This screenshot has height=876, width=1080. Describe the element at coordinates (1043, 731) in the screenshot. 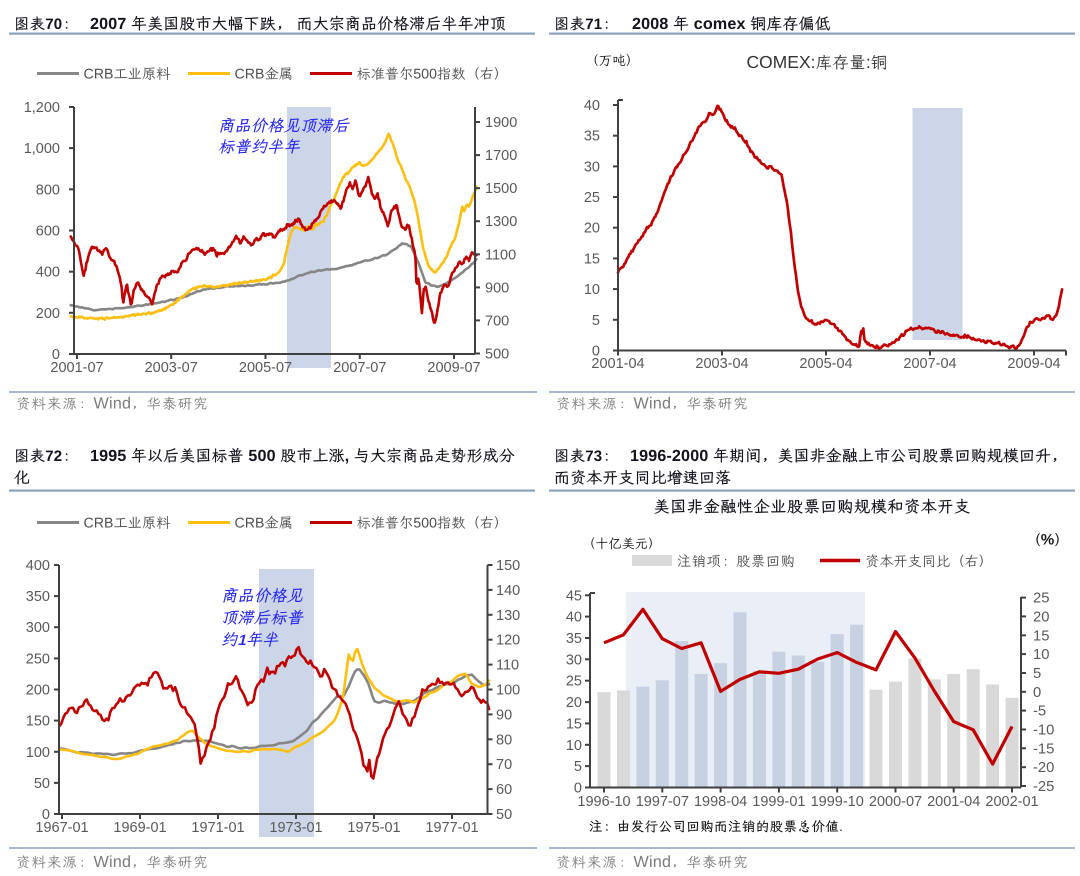

I see `svg-text: -10` at that location.